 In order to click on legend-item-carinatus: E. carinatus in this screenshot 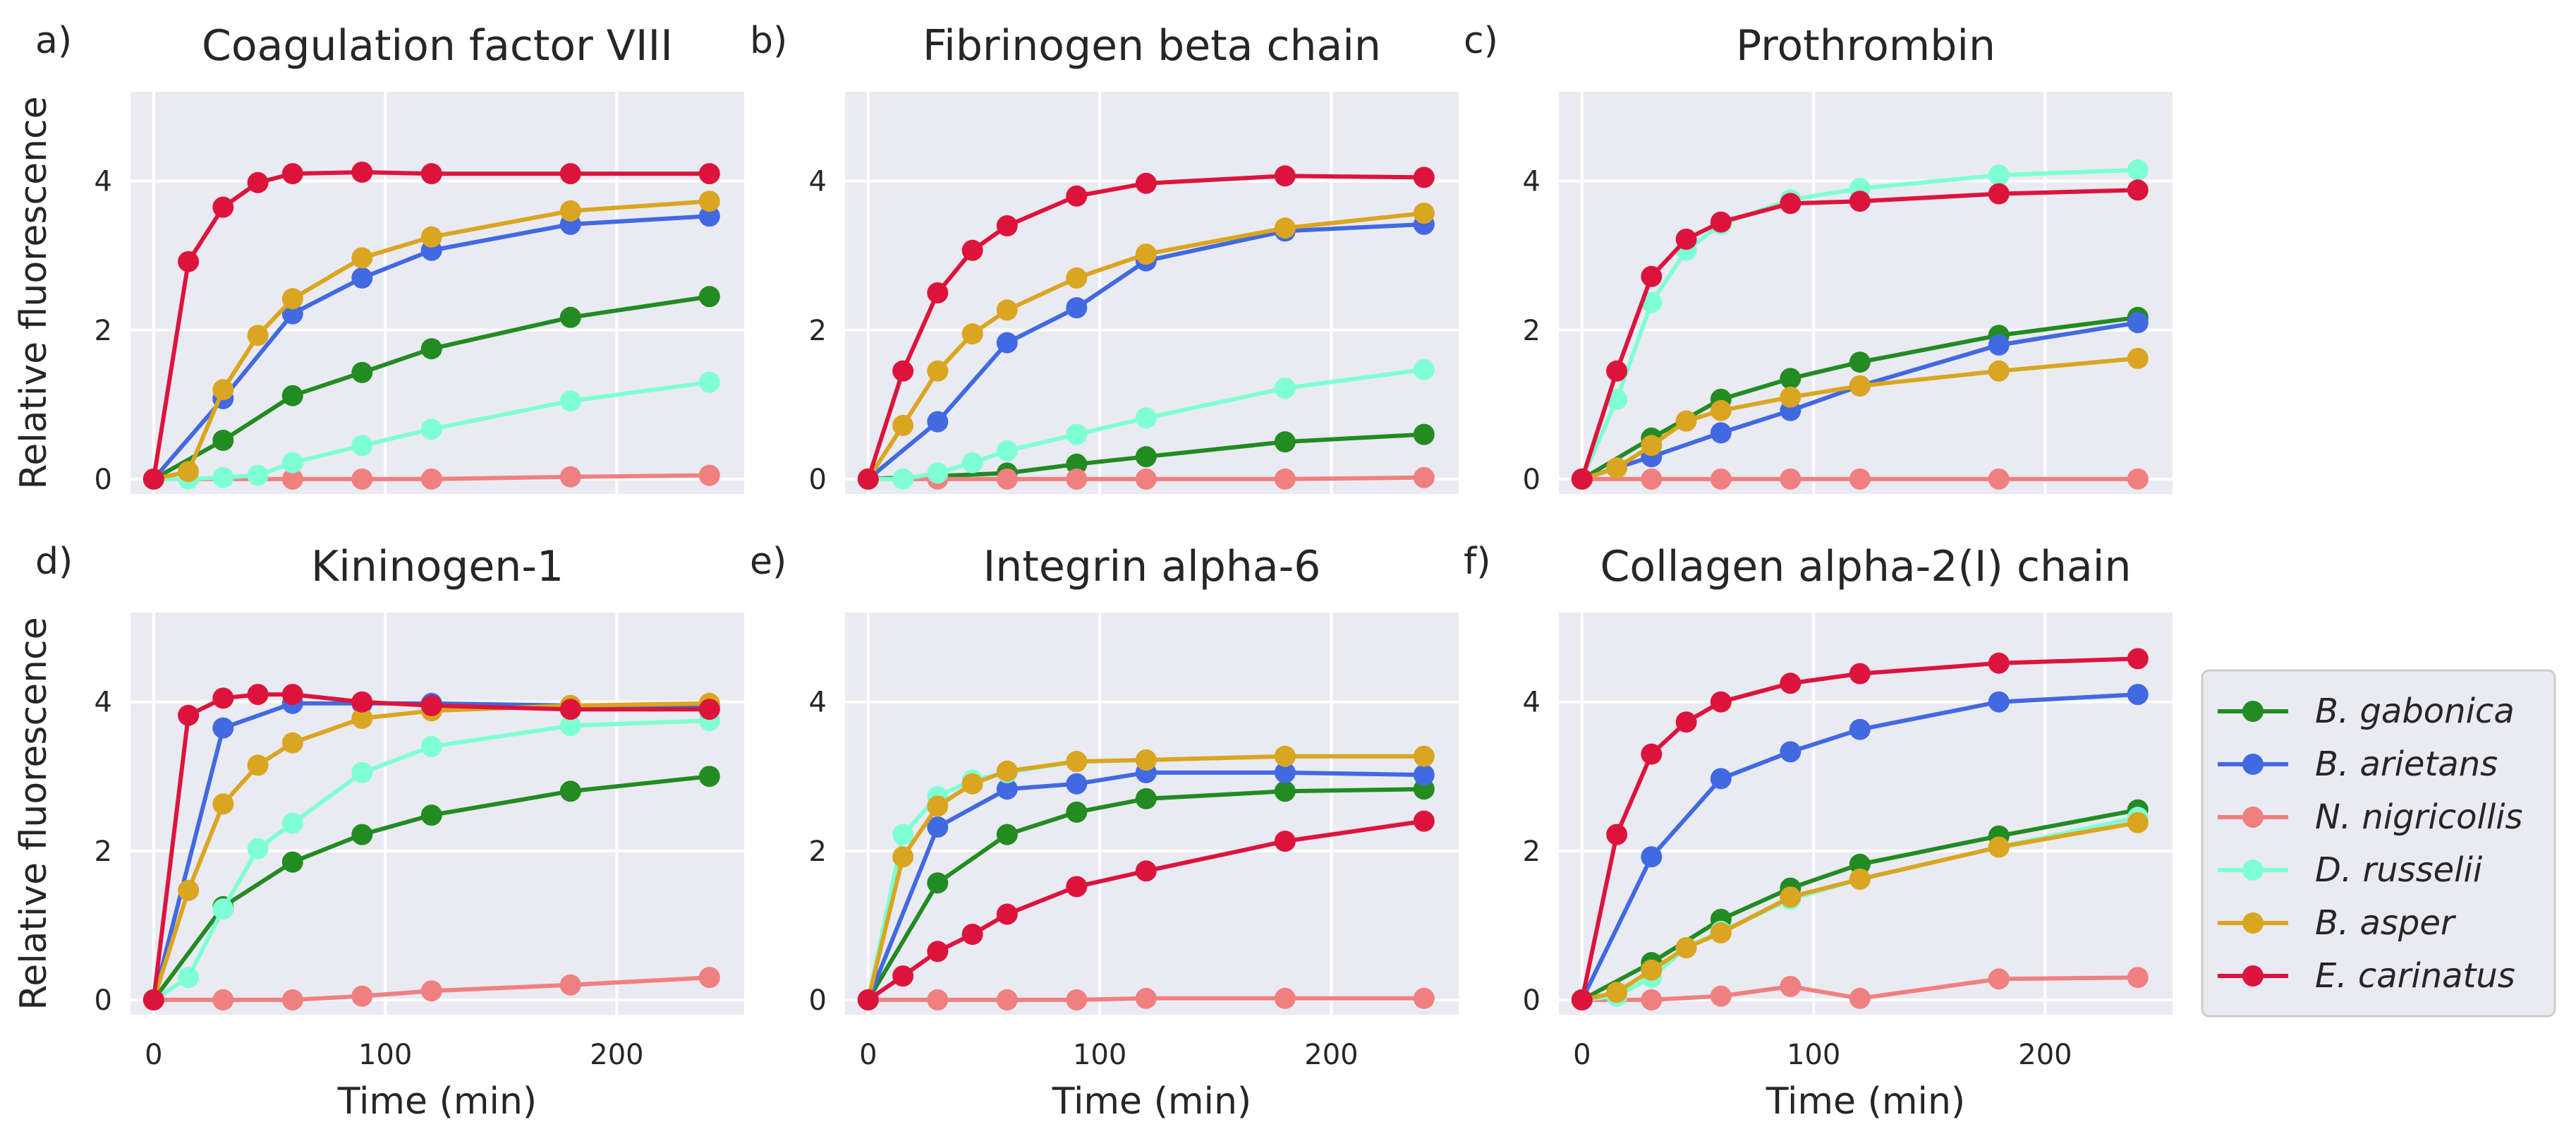, I will do `click(2366, 976)`.